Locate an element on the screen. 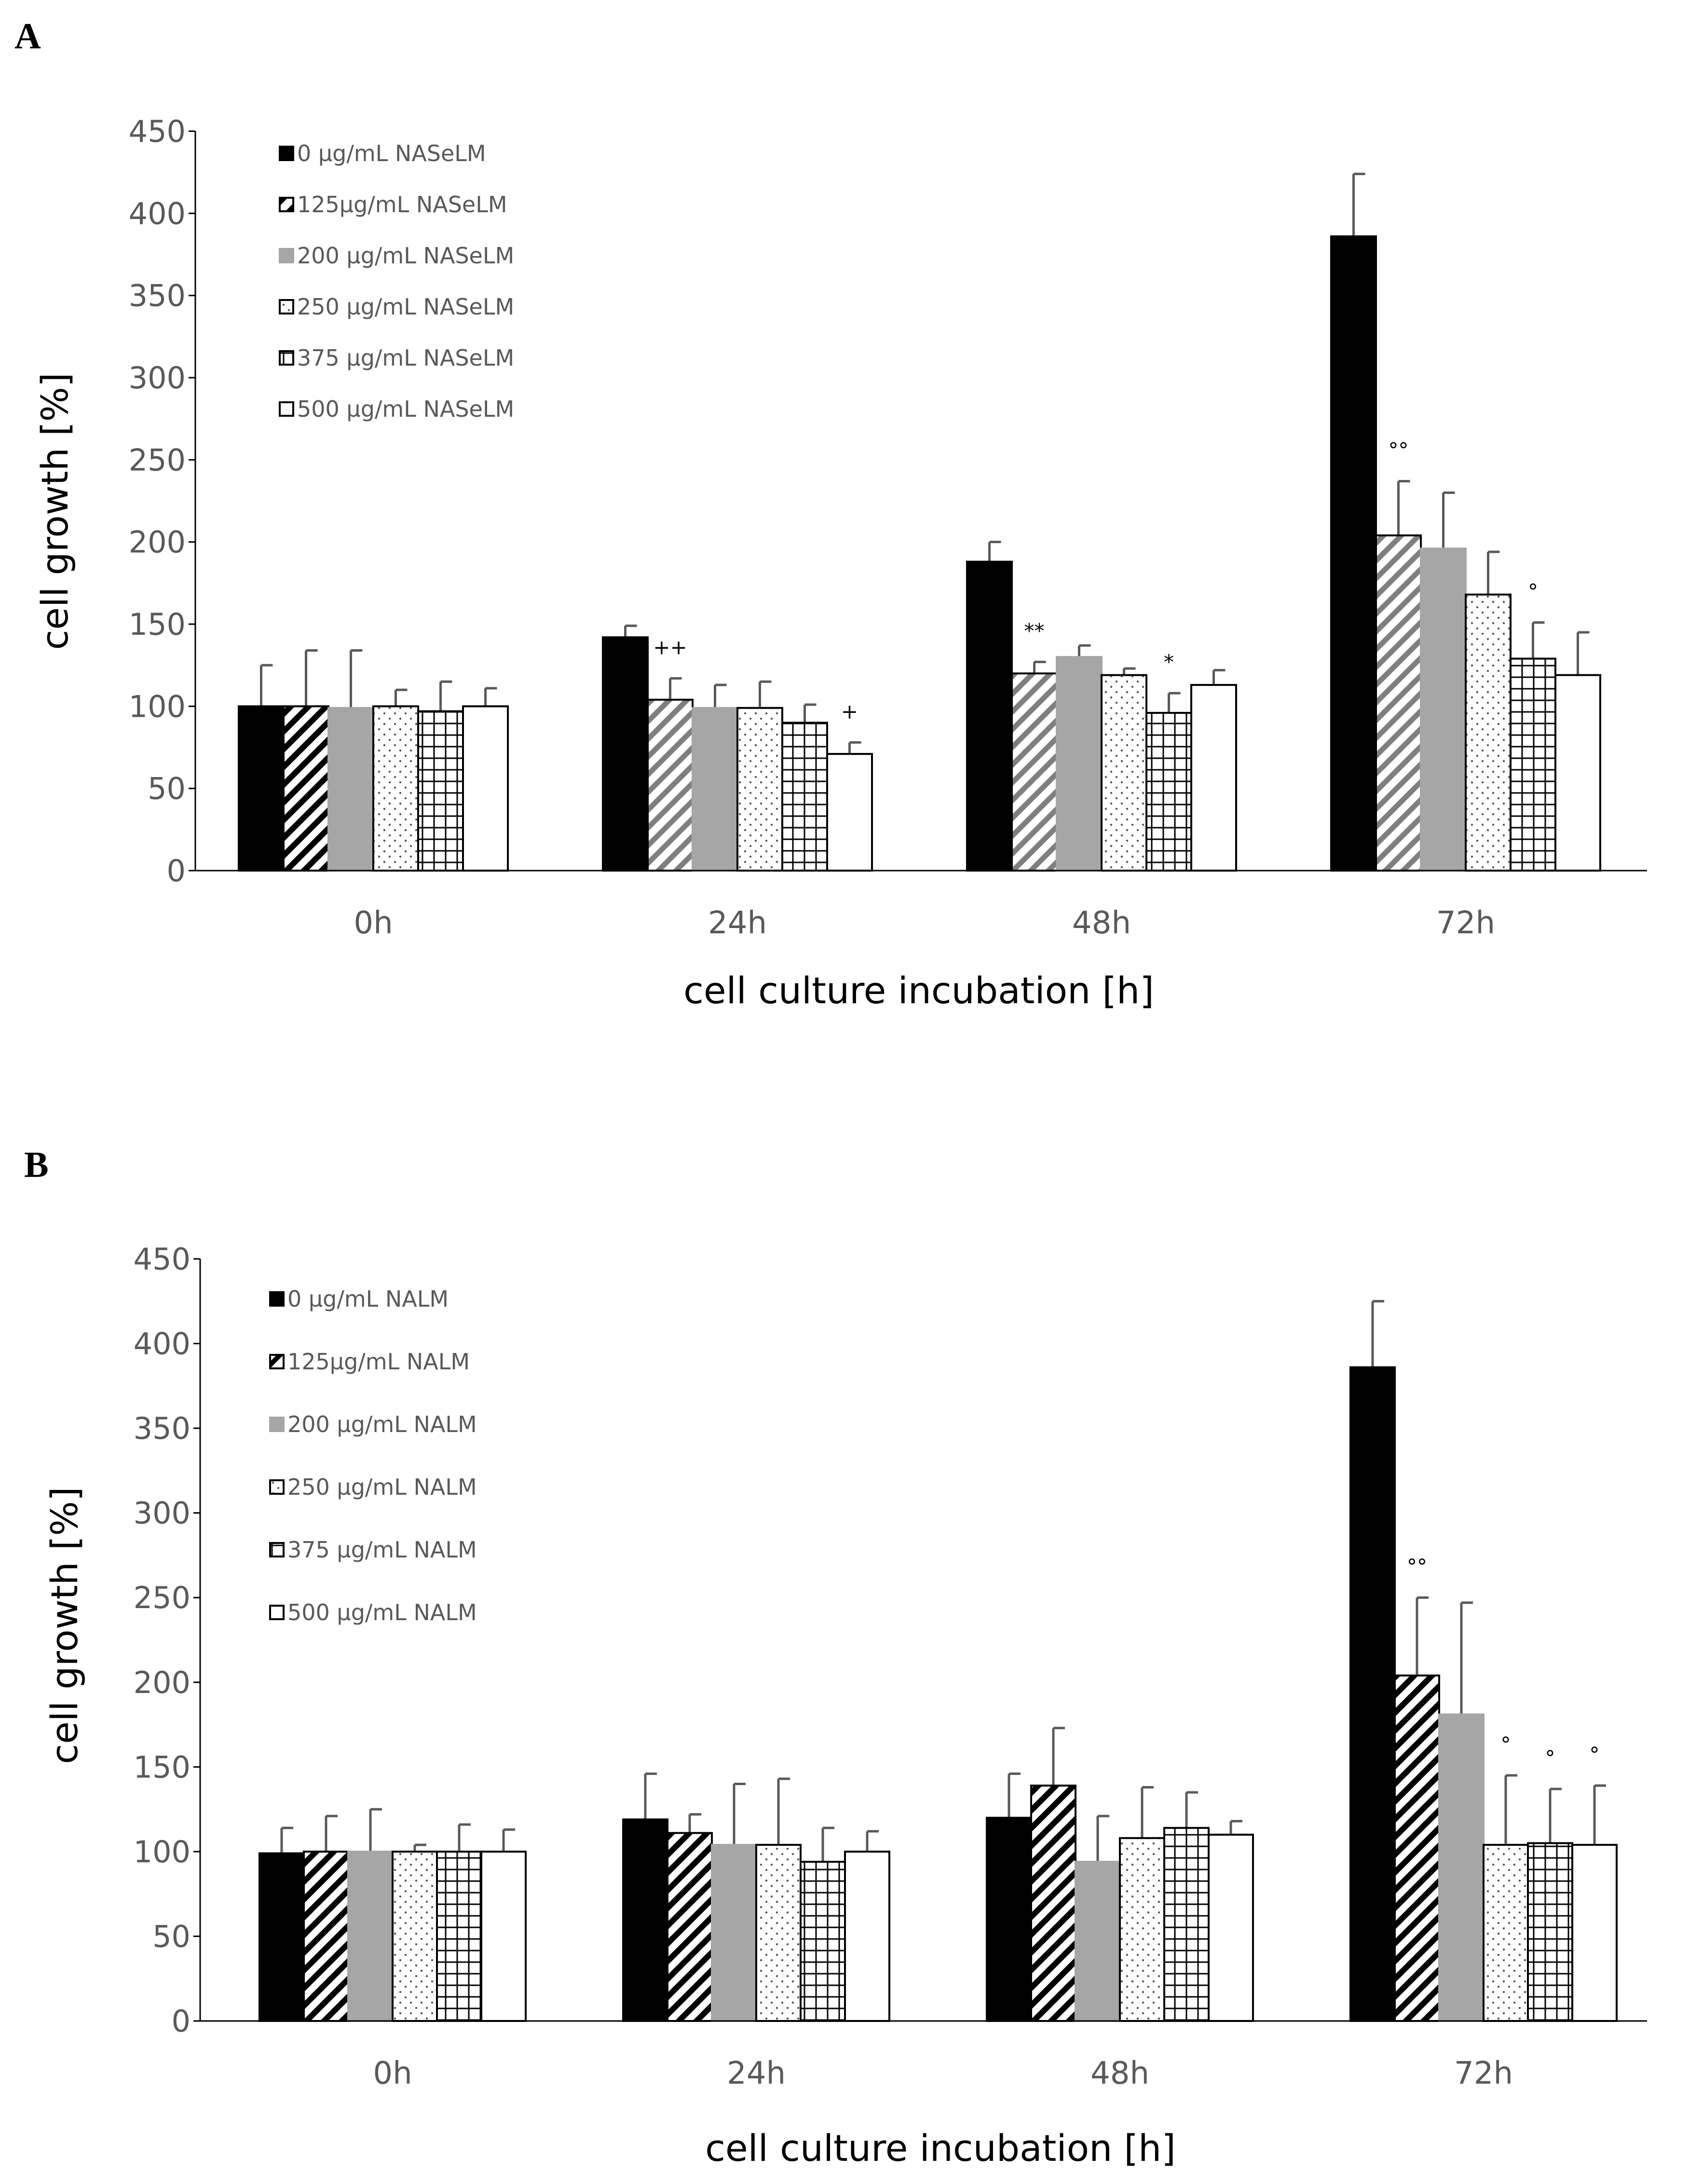 The image size is (1689, 2184). bar-250-ug-ml-nalm-24h is located at coordinates (778, 1932).